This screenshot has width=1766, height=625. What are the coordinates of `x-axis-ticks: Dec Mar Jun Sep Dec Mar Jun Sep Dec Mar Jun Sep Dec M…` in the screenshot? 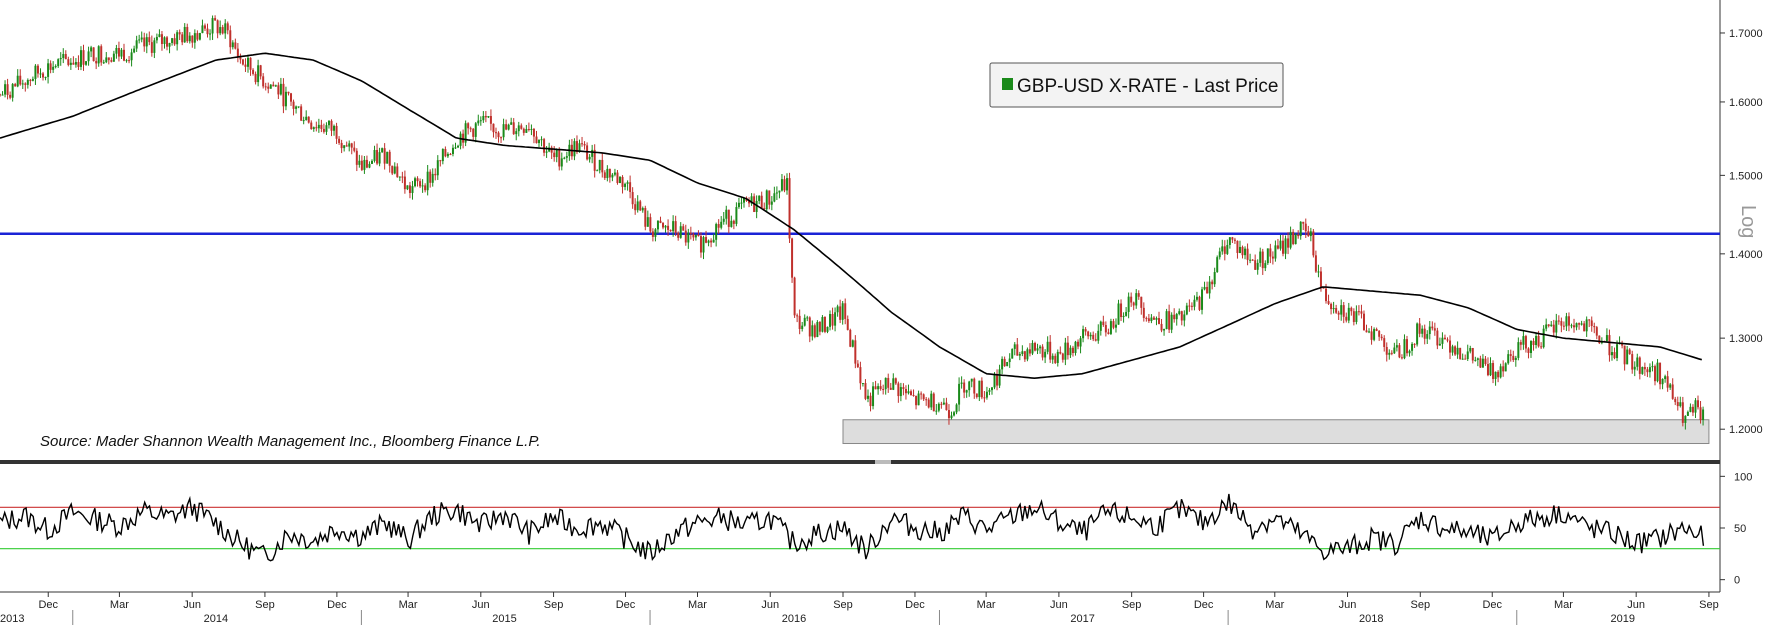 It's located at (859, 608).